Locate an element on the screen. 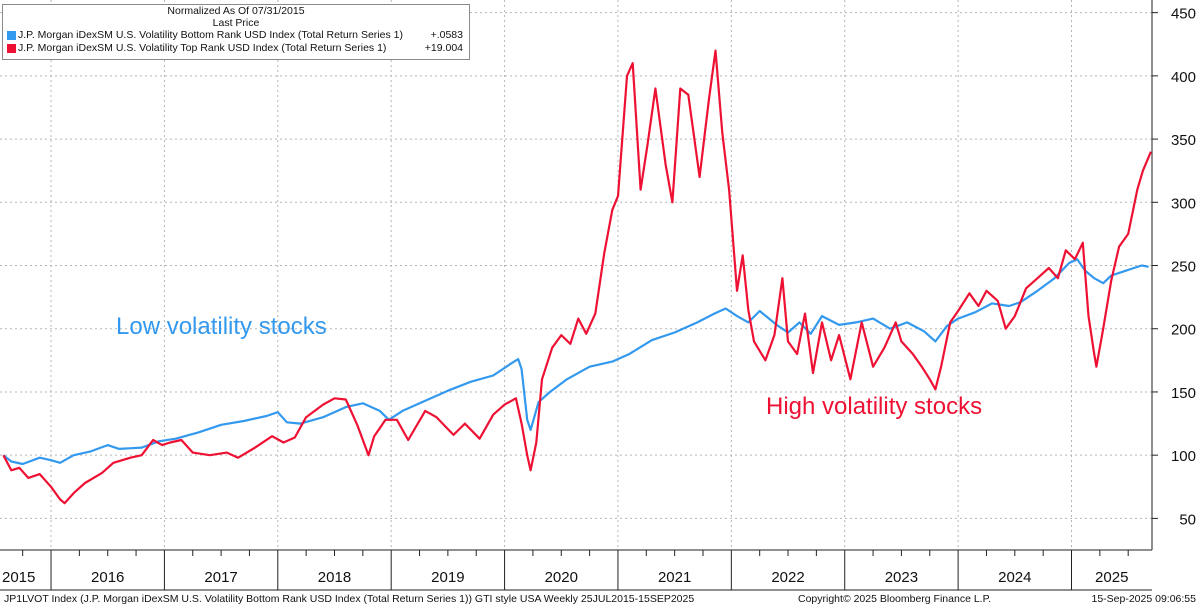 The width and height of the screenshot is (1200, 608). y-tick-label: 100 is located at coordinates (1183, 456).